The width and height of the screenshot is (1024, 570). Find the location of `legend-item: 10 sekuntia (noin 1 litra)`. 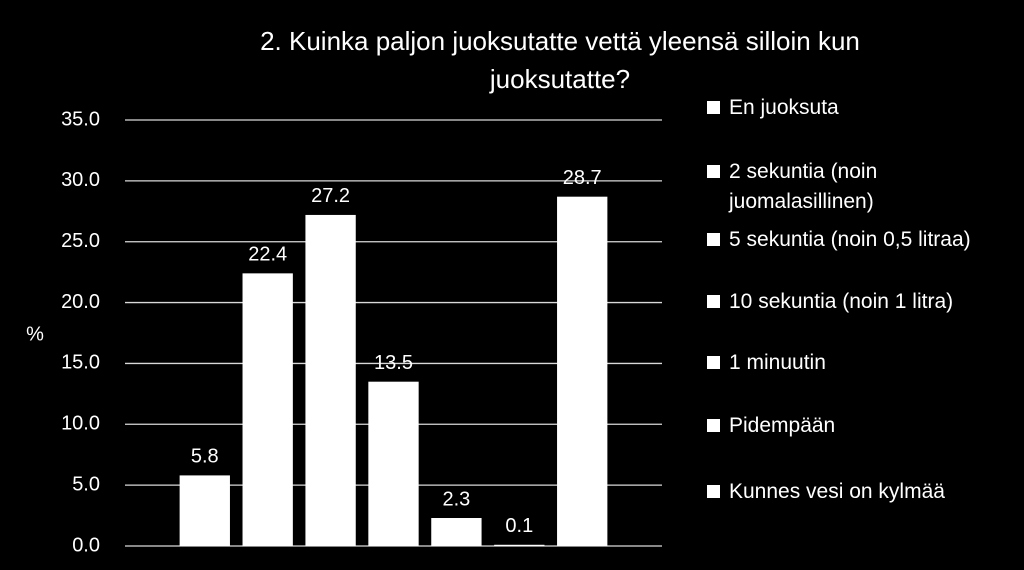

legend-item: 10 sekuntia (noin 1 litra) is located at coordinates (859, 302).